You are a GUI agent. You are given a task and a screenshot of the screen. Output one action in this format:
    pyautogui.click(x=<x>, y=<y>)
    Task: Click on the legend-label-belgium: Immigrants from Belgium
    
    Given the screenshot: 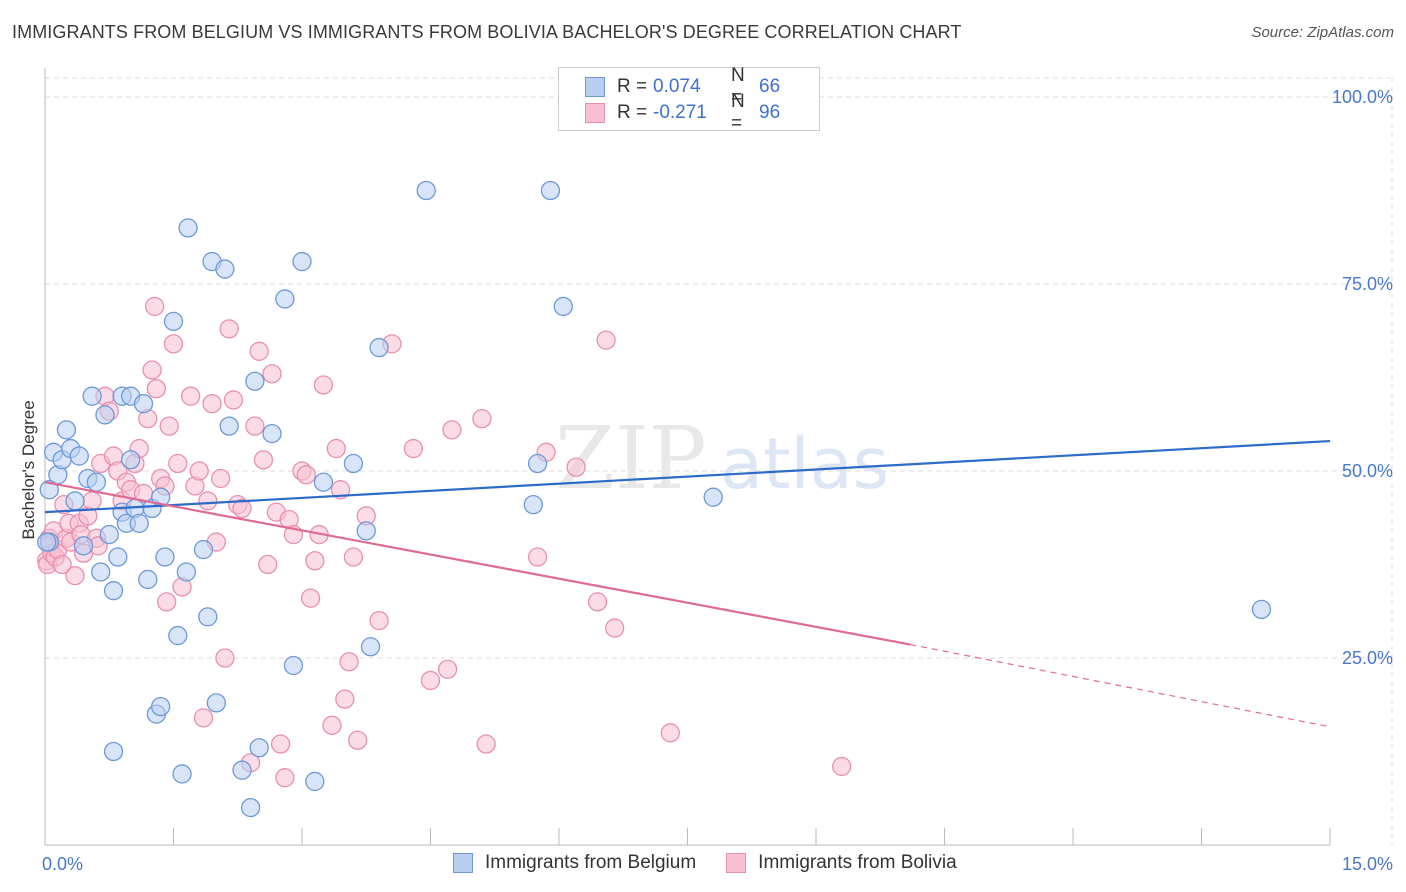 What is the action you would take?
    pyautogui.click(x=591, y=862)
    